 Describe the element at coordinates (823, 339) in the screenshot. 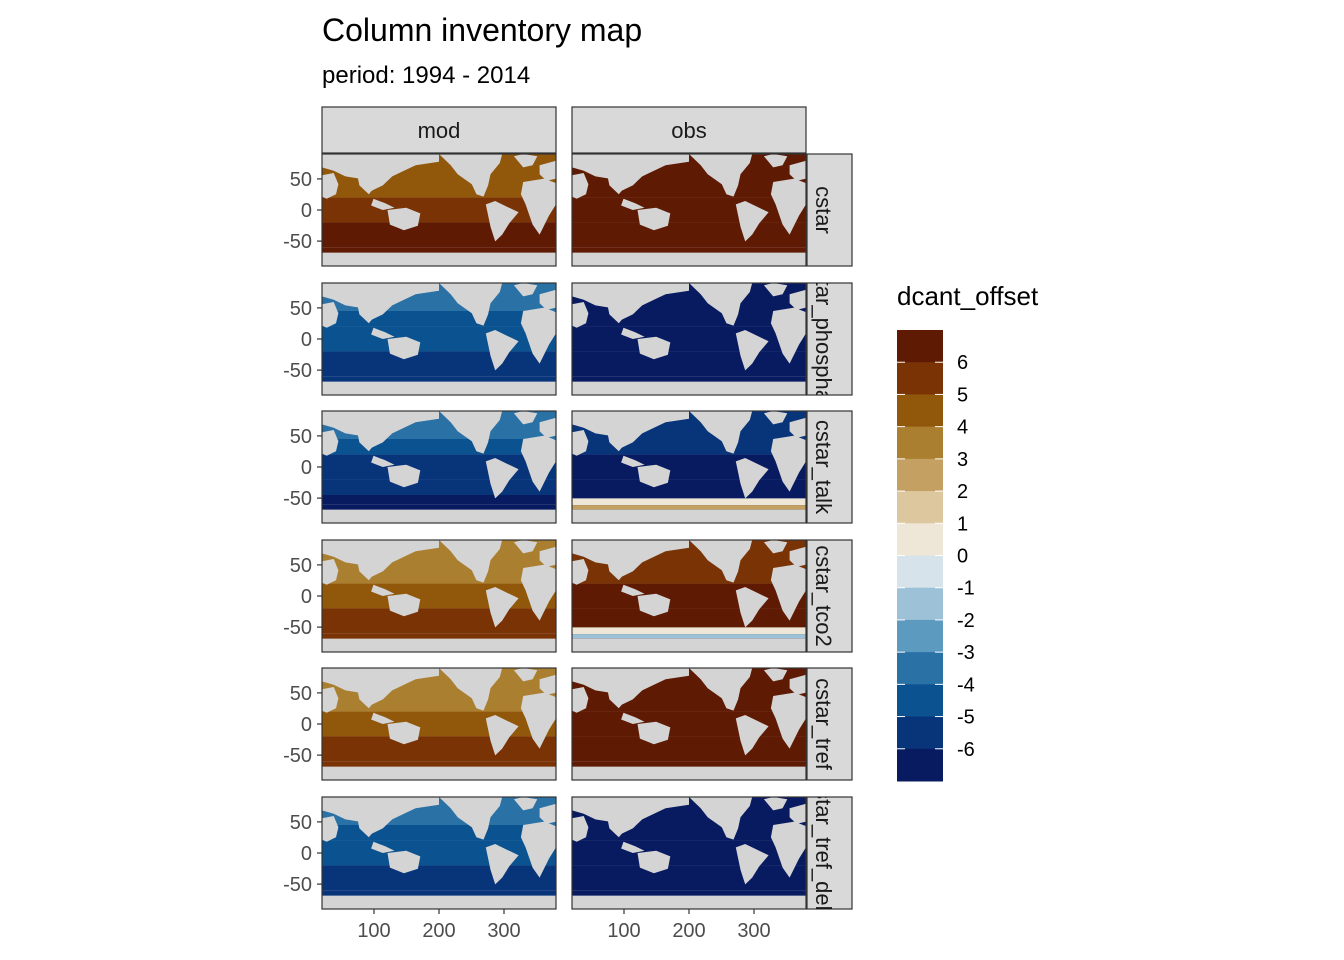

I see `strip-label-cstar-phosphate: cstar_phosphate` at that location.